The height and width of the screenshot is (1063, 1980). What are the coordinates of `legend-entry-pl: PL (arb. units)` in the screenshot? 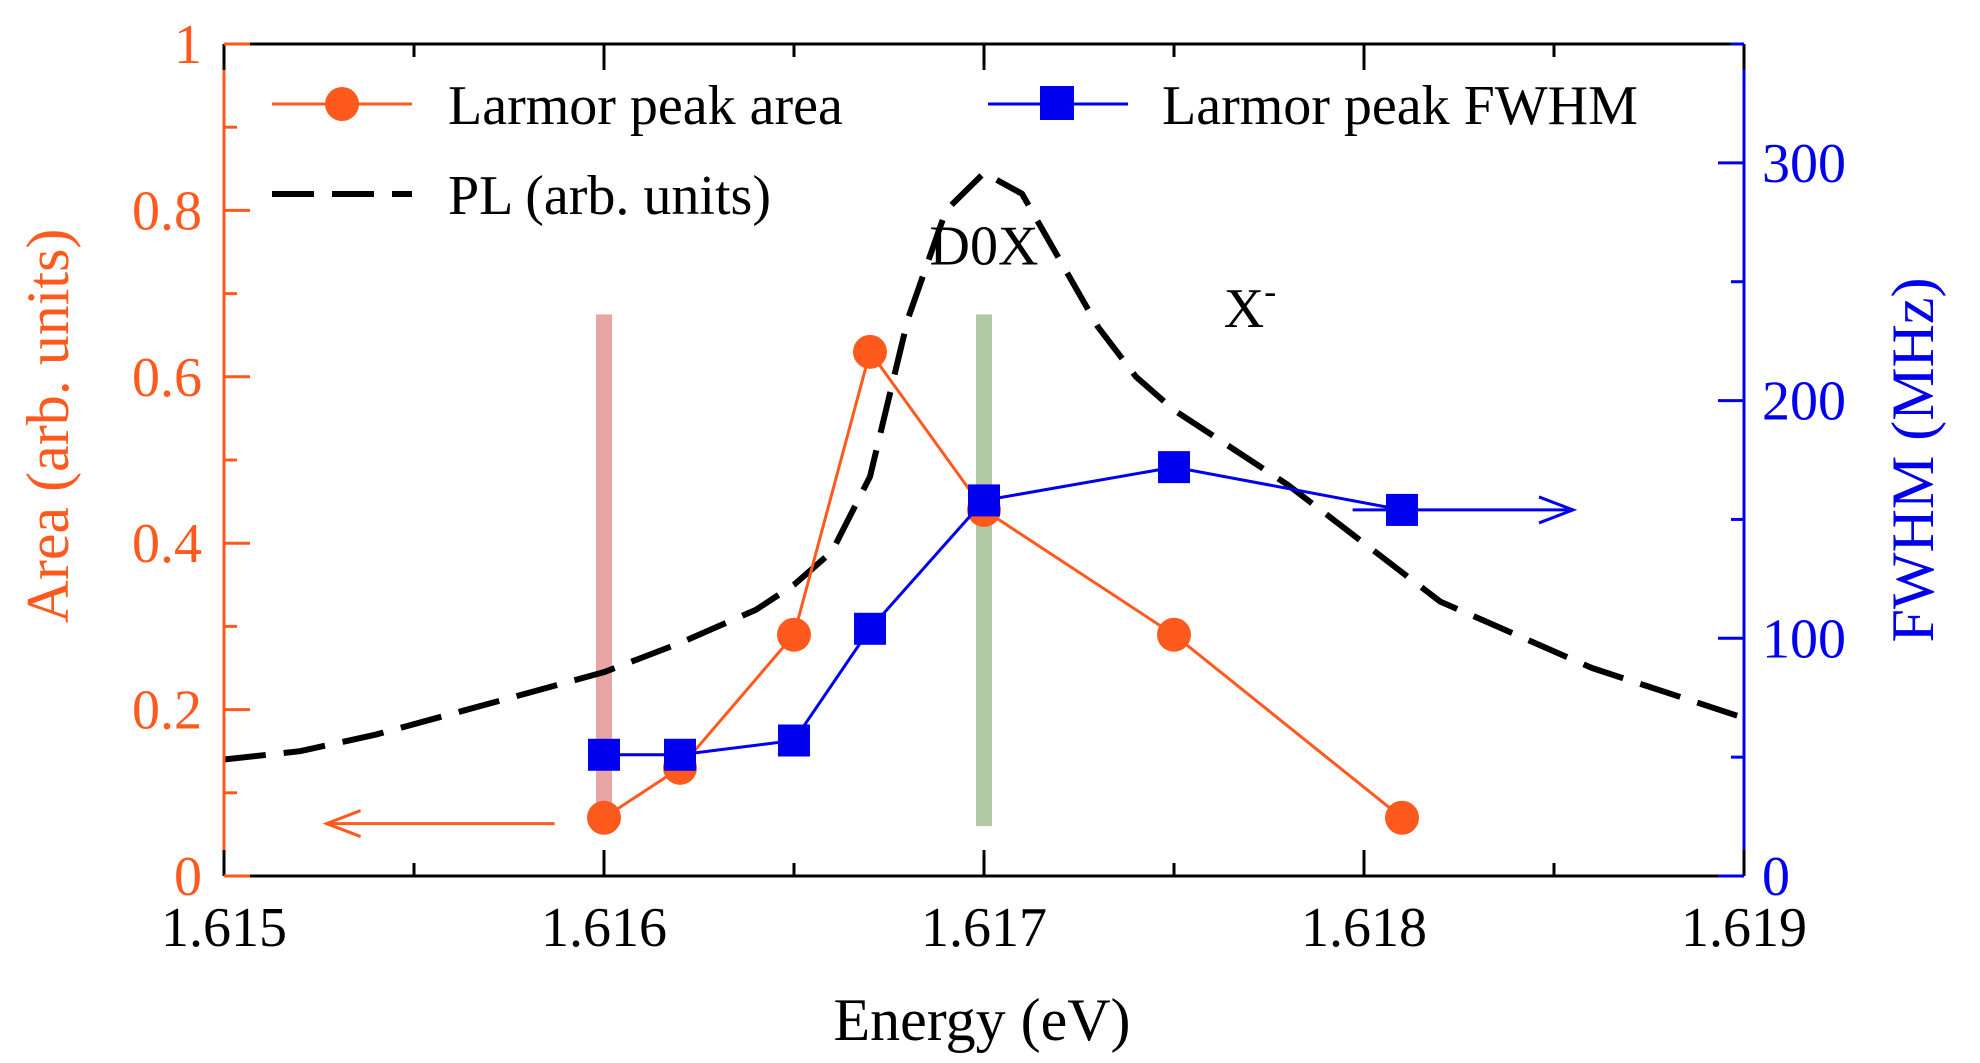 It's located at (521, 196).